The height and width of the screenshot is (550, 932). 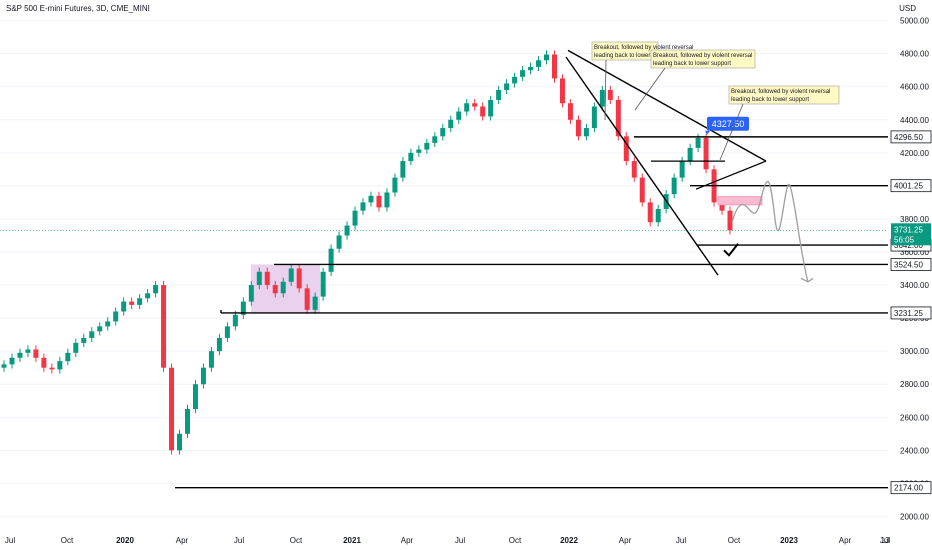 What do you see at coordinates (78, 8) in the screenshot?
I see `chart-title: S&P 500 E-mini Futures, 3D, CME_MINI` at bounding box center [78, 8].